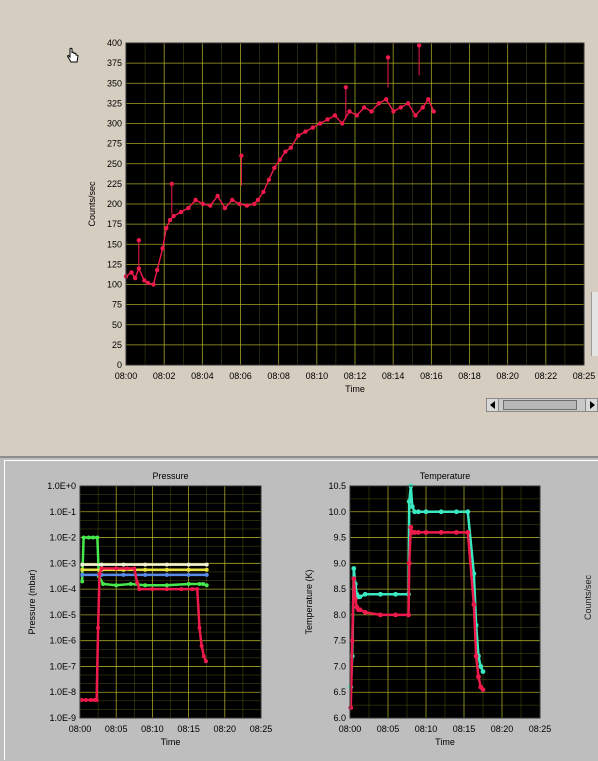  What do you see at coordinates (164, 376) in the screenshot?
I see `x-tick-label: 08:02` at bounding box center [164, 376].